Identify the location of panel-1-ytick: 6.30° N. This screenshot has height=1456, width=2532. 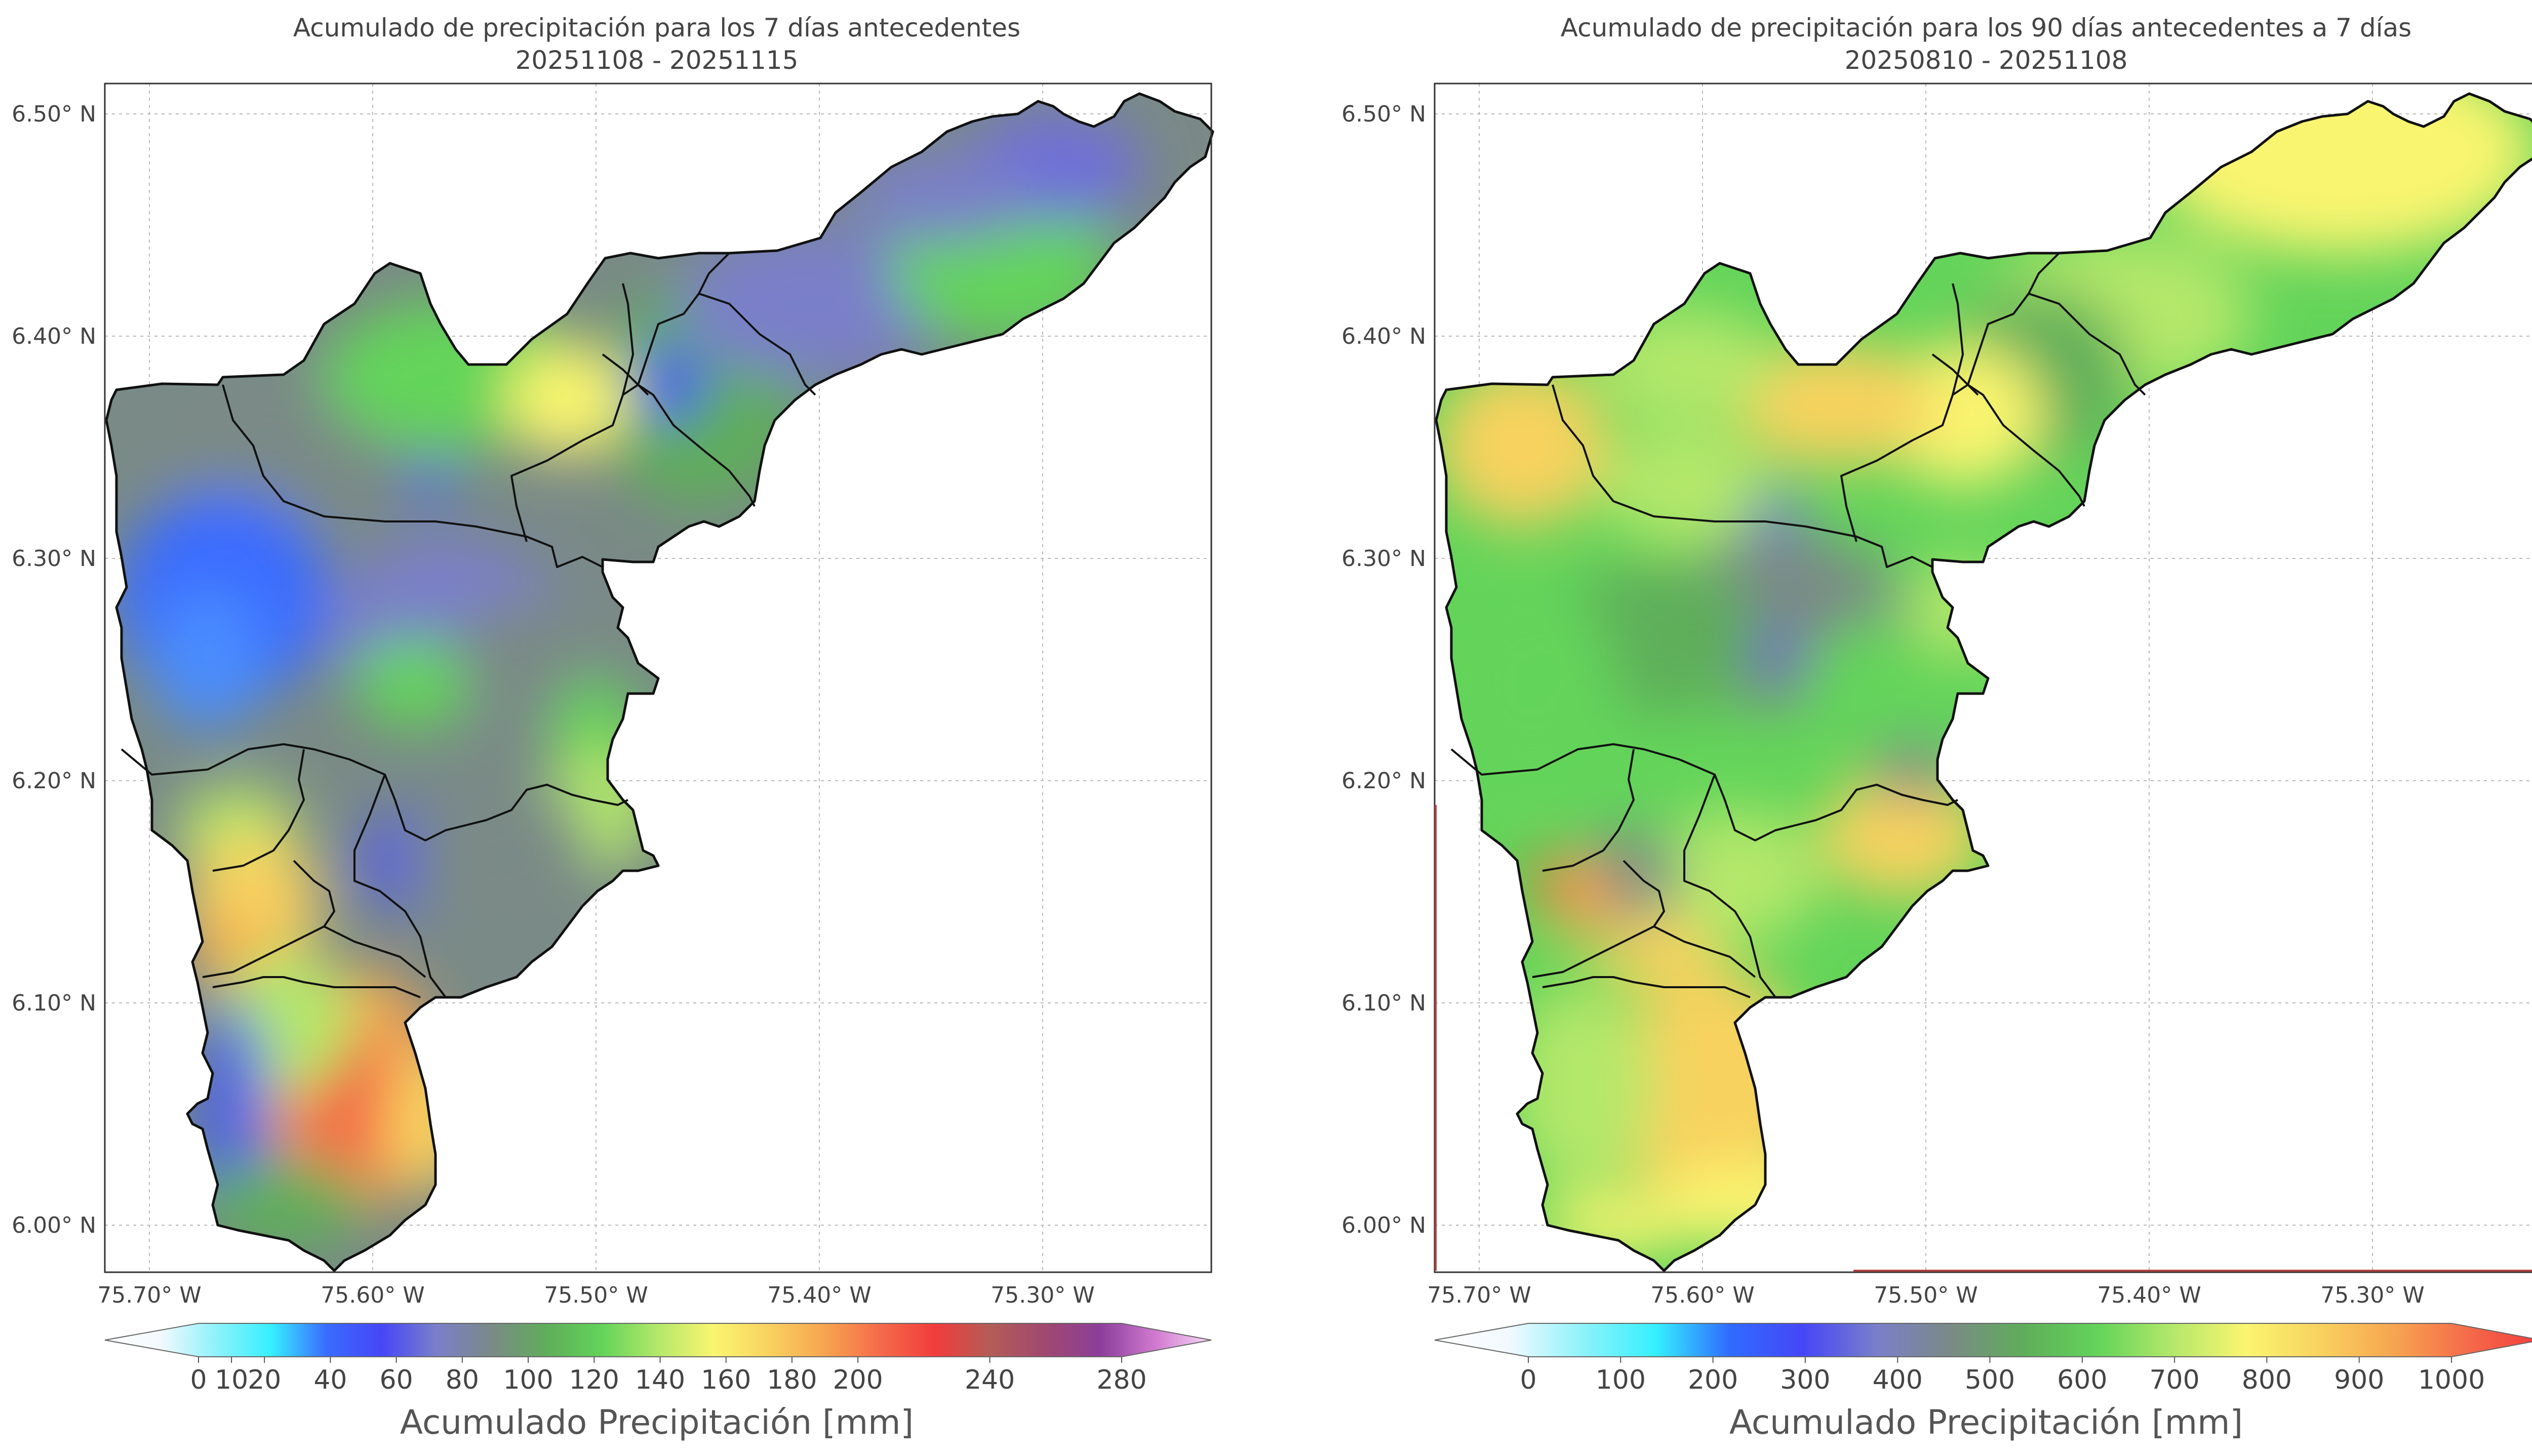
(54, 559).